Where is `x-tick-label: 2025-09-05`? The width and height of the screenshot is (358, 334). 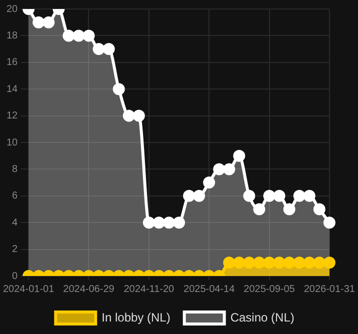 x-tick-label: 2025-09-05 is located at coordinates (270, 289).